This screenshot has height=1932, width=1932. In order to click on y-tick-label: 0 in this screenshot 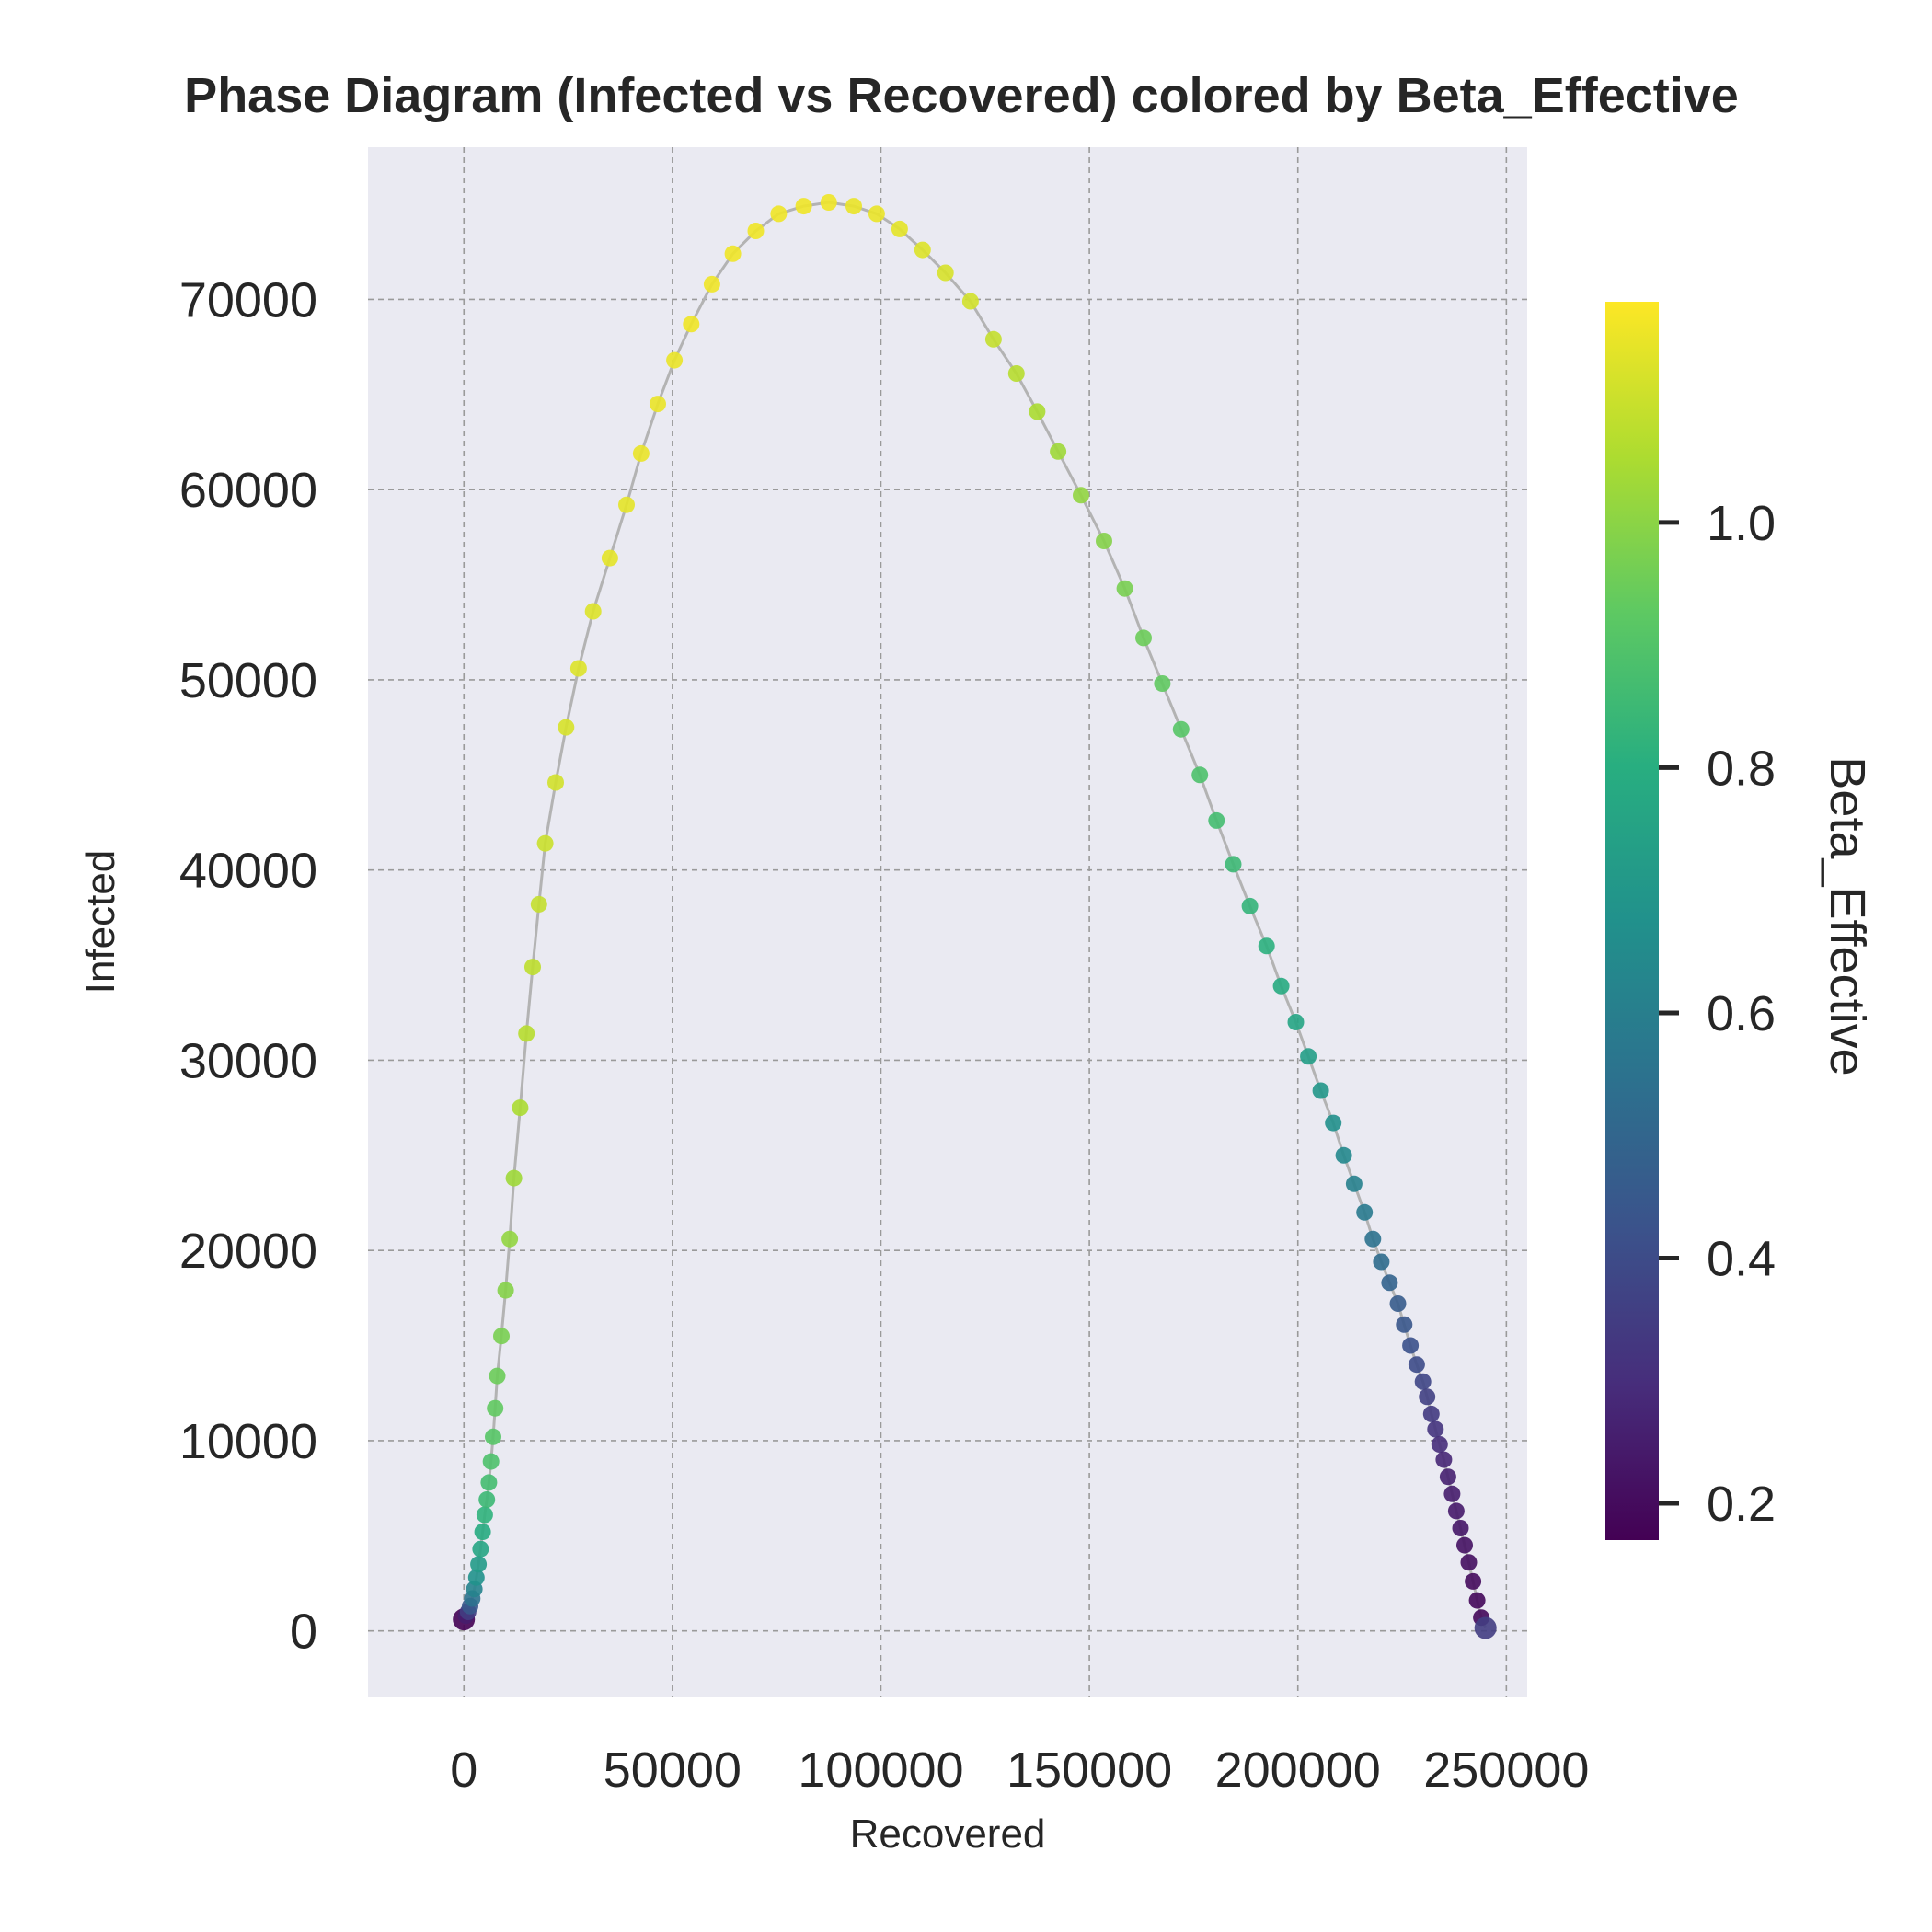, I will do `click(303, 1632)`.